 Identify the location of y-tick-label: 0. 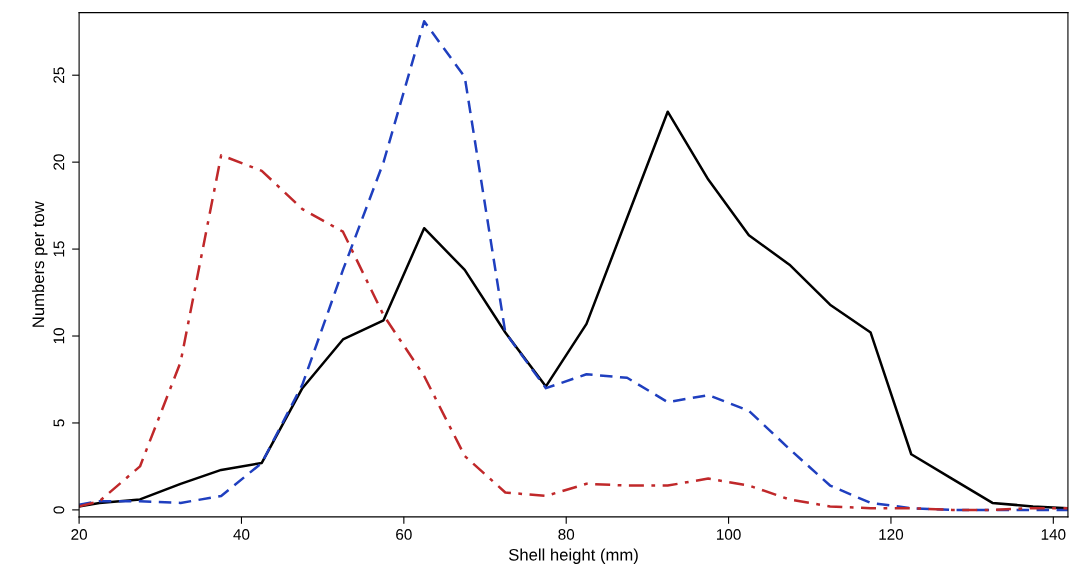
(59, 510).